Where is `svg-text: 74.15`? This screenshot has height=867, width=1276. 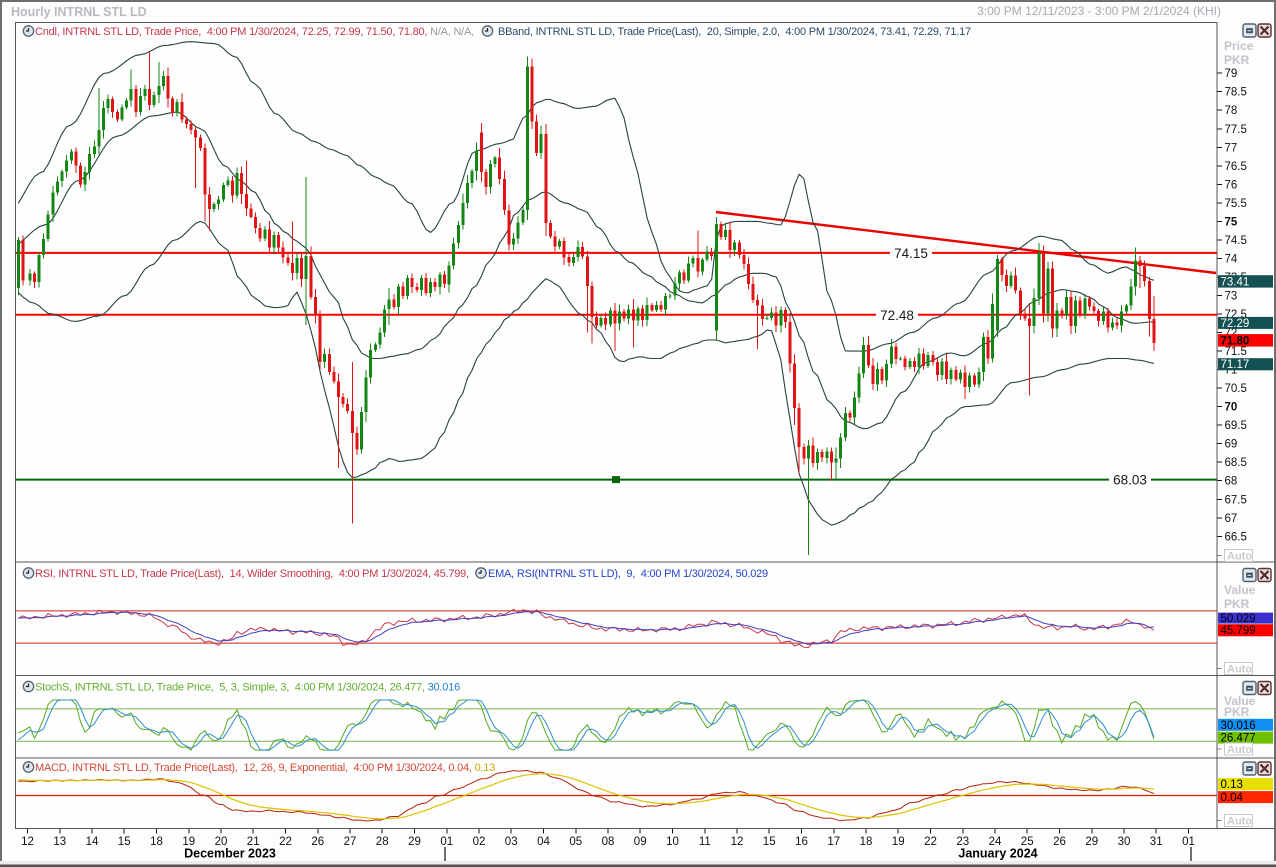 svg-text: 74.15 is located at coordinates (911, 253).